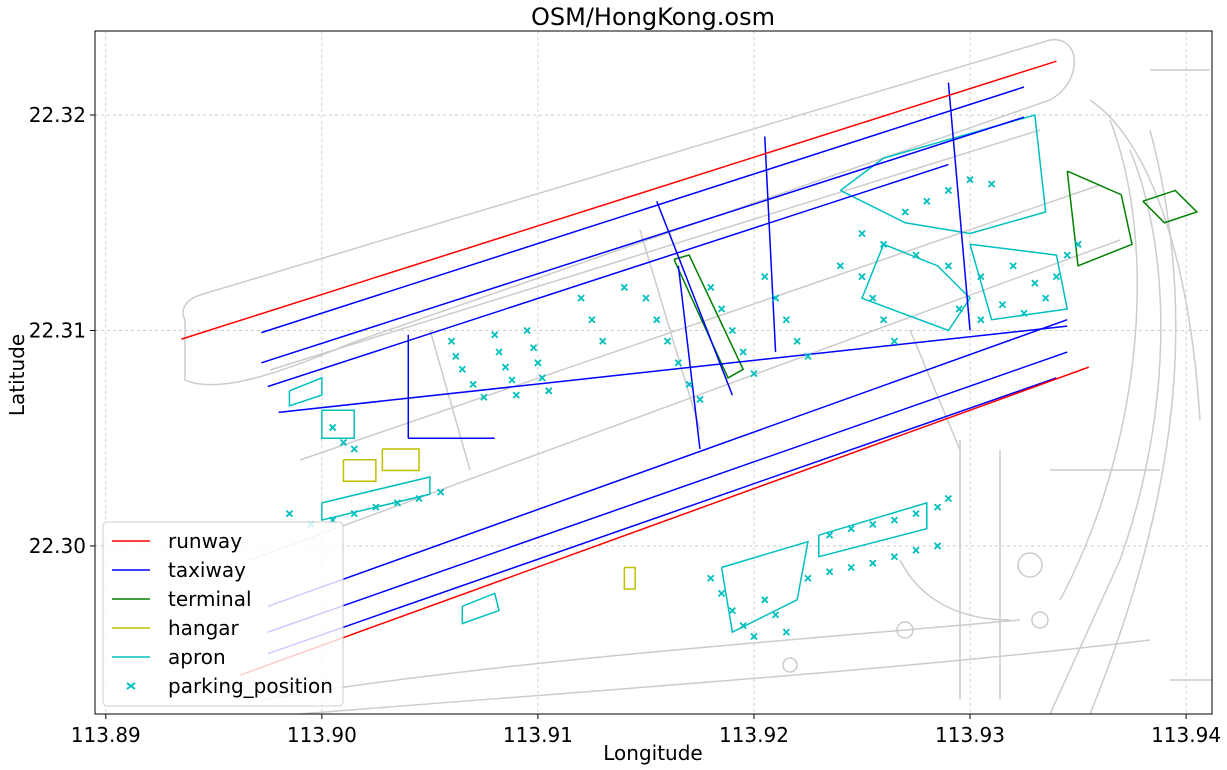  What do you see at coordinates (197, 657) in the screenshot?
I see `legend-label: apron` at bounding box center [197, 657].